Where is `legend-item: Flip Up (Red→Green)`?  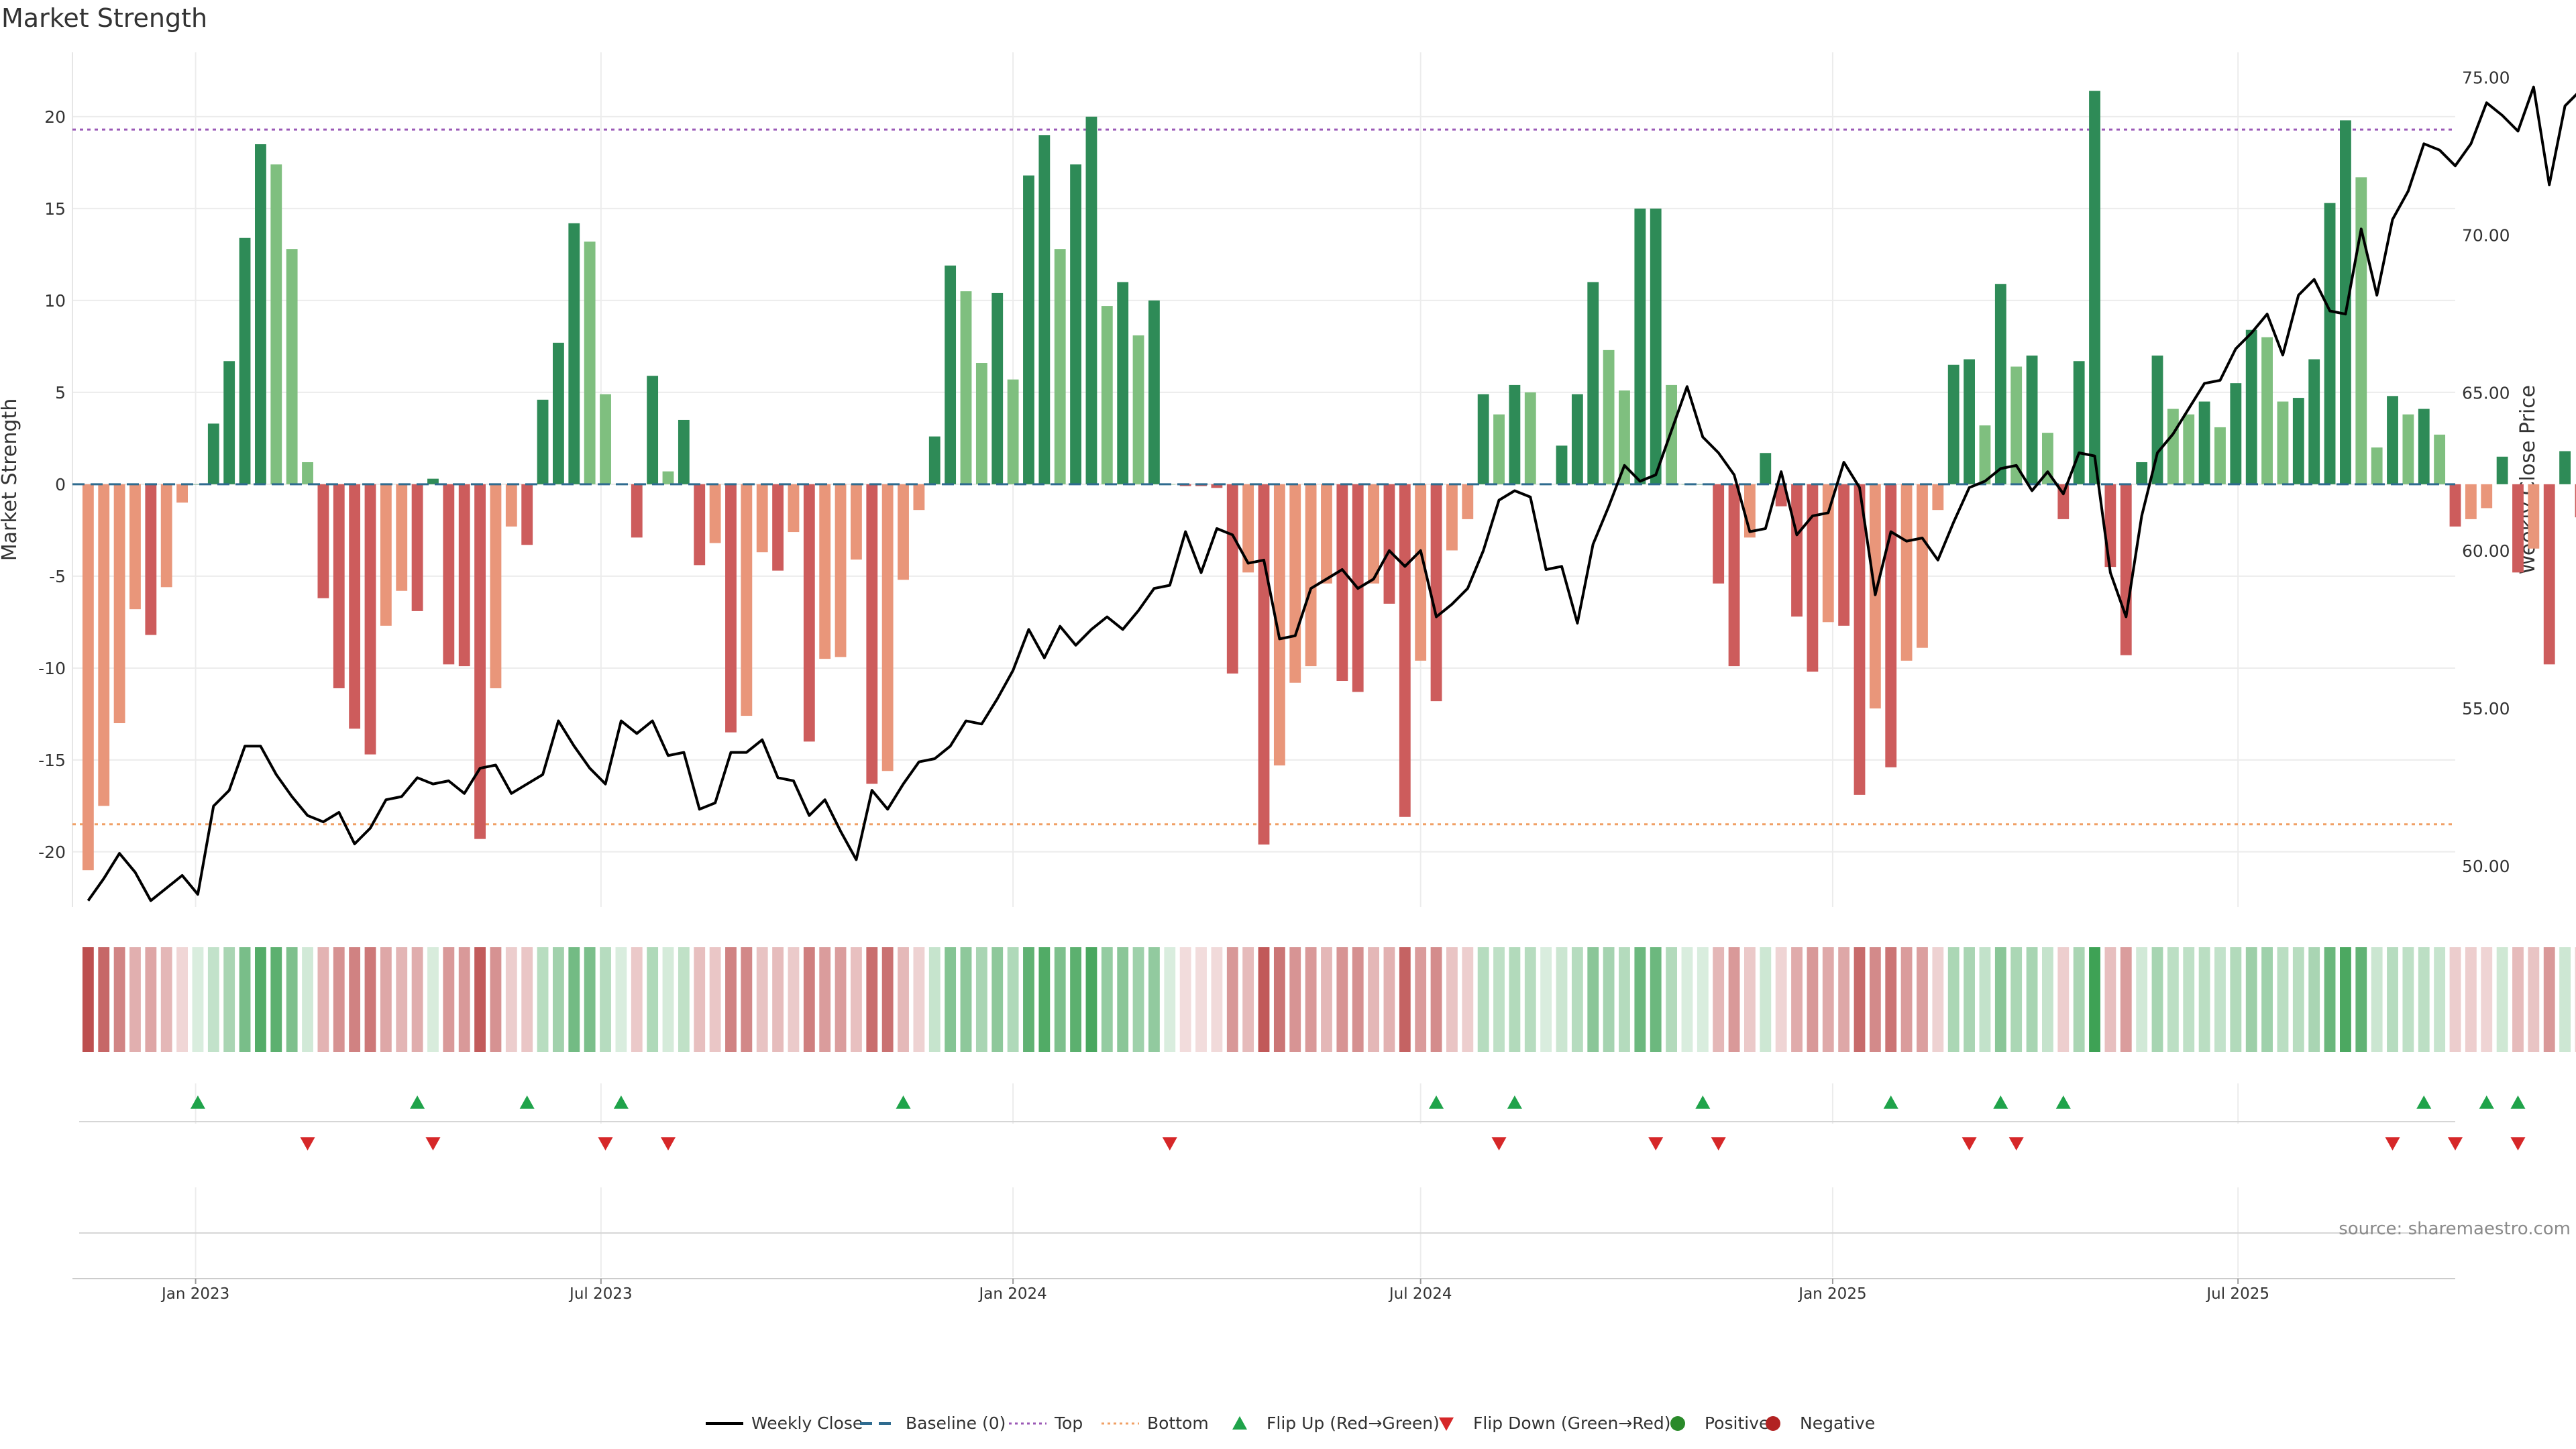 legend-item: Flip Up (Red→Green) is located at coordinates (1336, 1423).